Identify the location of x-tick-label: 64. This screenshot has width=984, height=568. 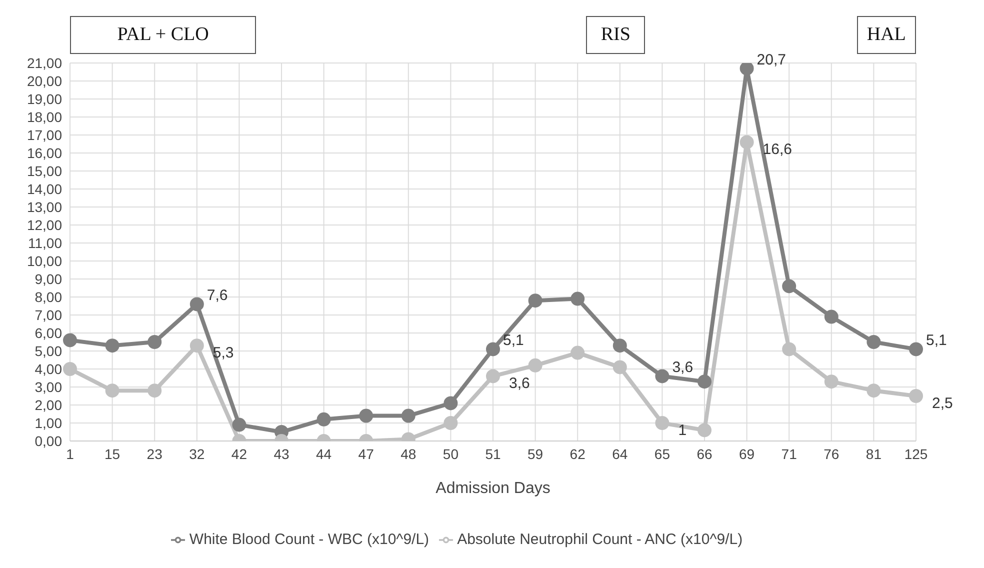
(620, 454).